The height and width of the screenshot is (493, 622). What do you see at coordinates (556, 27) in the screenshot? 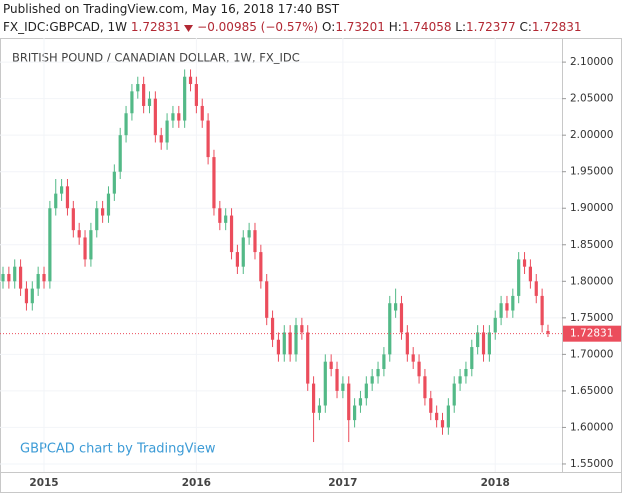
I see `close: 1.72831` at bounding box center [556, 27].